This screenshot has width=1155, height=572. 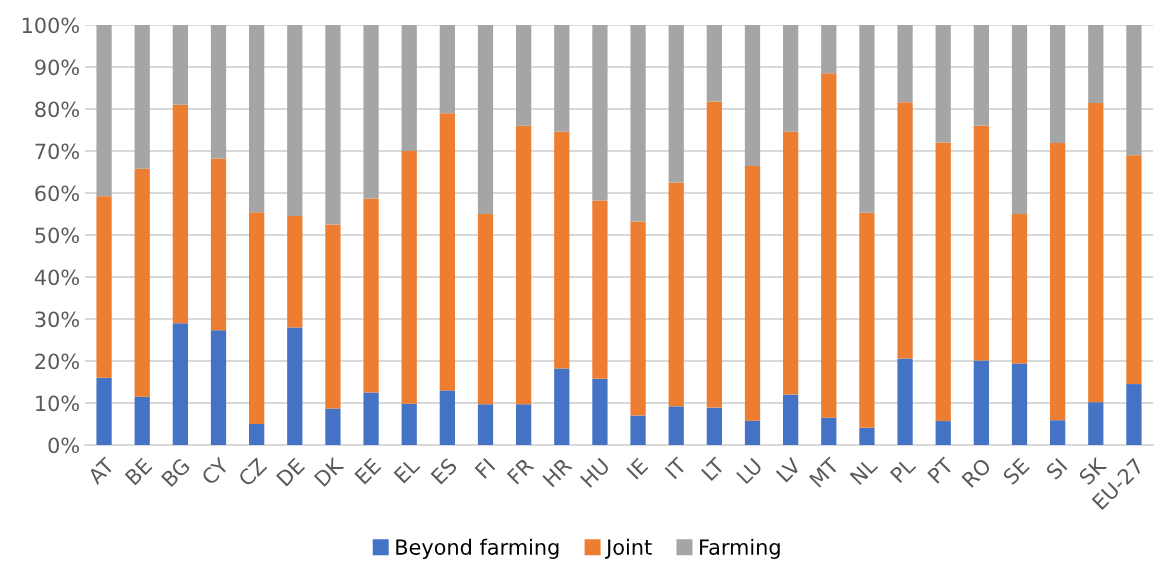 I want to click on x-tick-label: DK, so click(x=329, y=471).